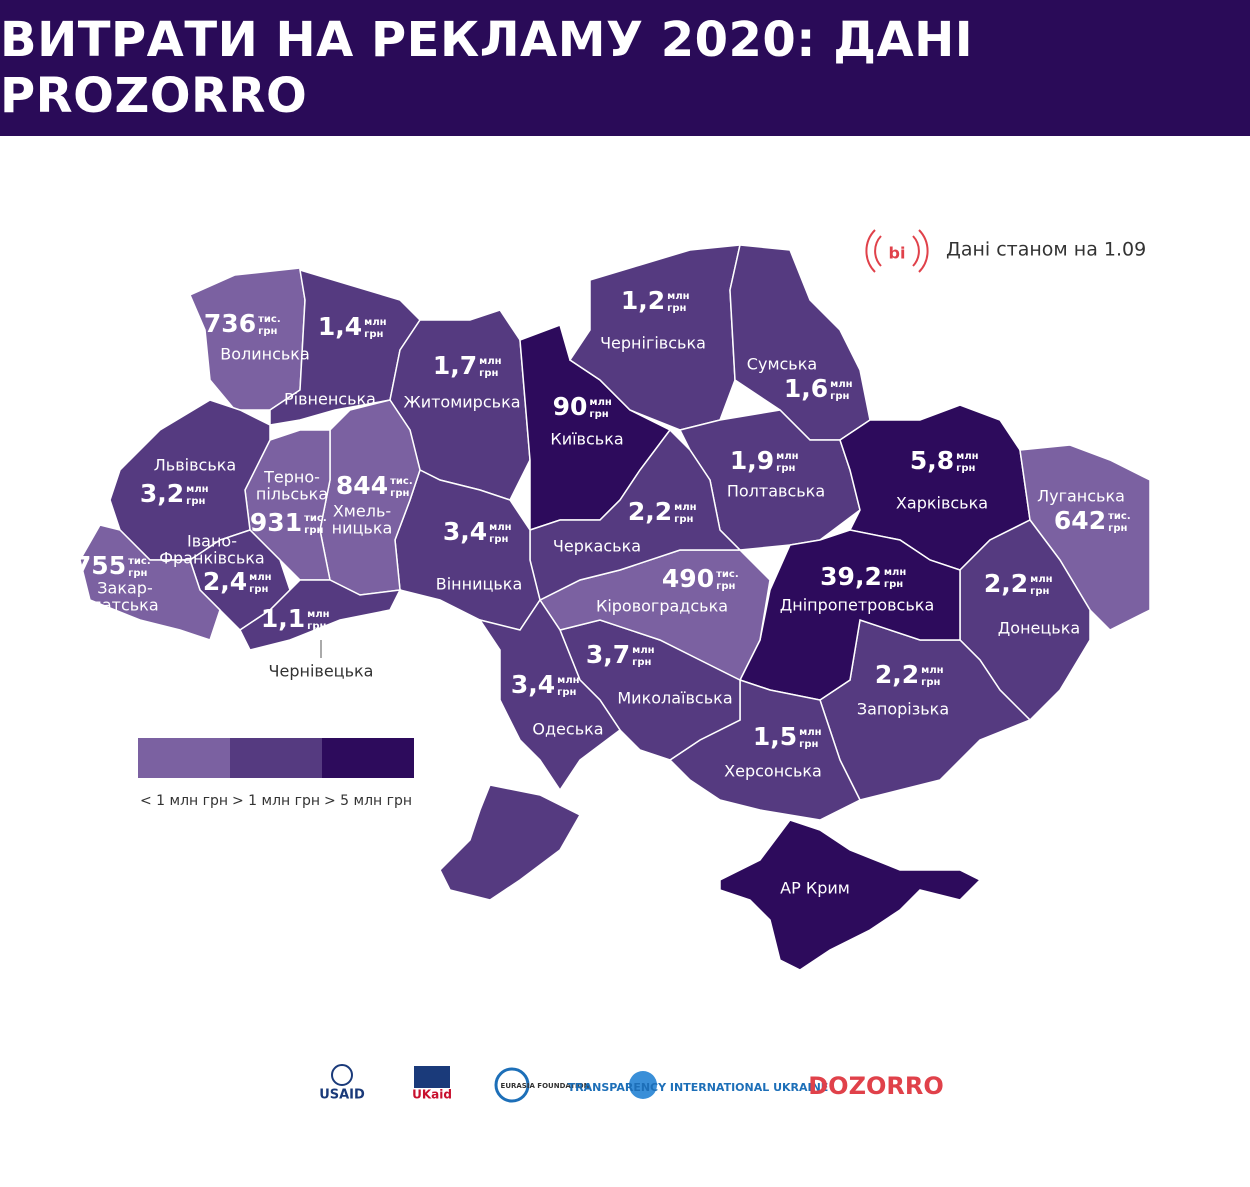 The height and width of the screenshot is (1187, 1250). What do you see at coordinates (876, 1086) in the screenshot?
I see `logo-text: DOZORRO` at bounding box center [876, 1086].